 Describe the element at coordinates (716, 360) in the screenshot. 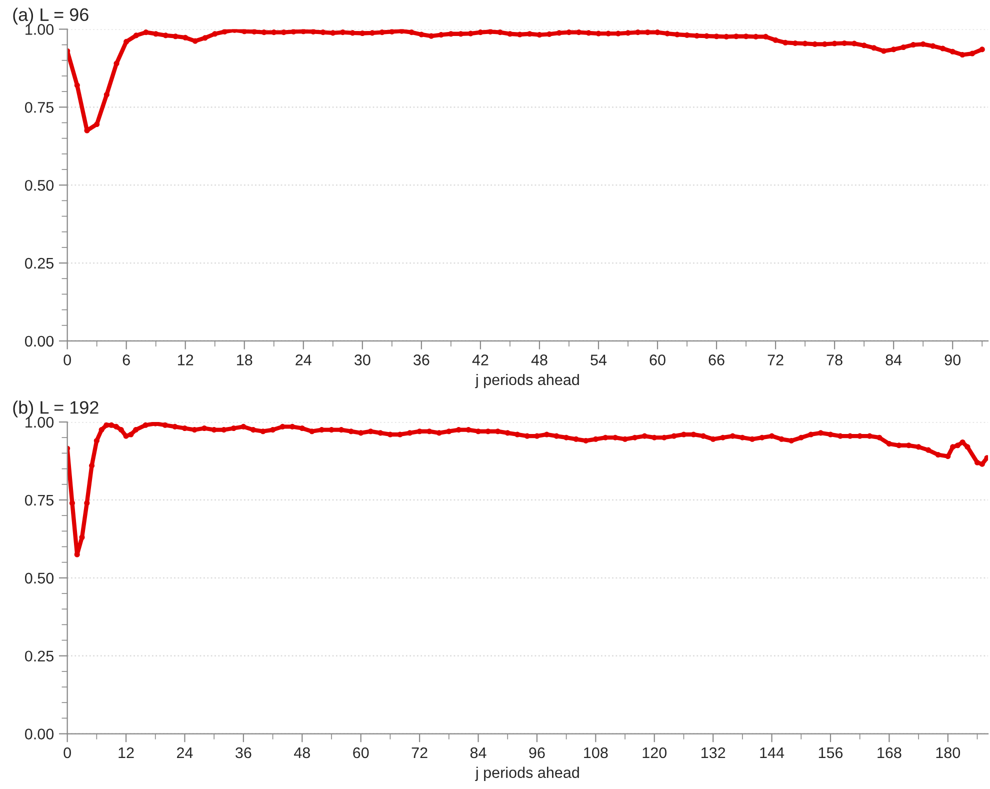

I see `x-tick-label: 66` at that location.